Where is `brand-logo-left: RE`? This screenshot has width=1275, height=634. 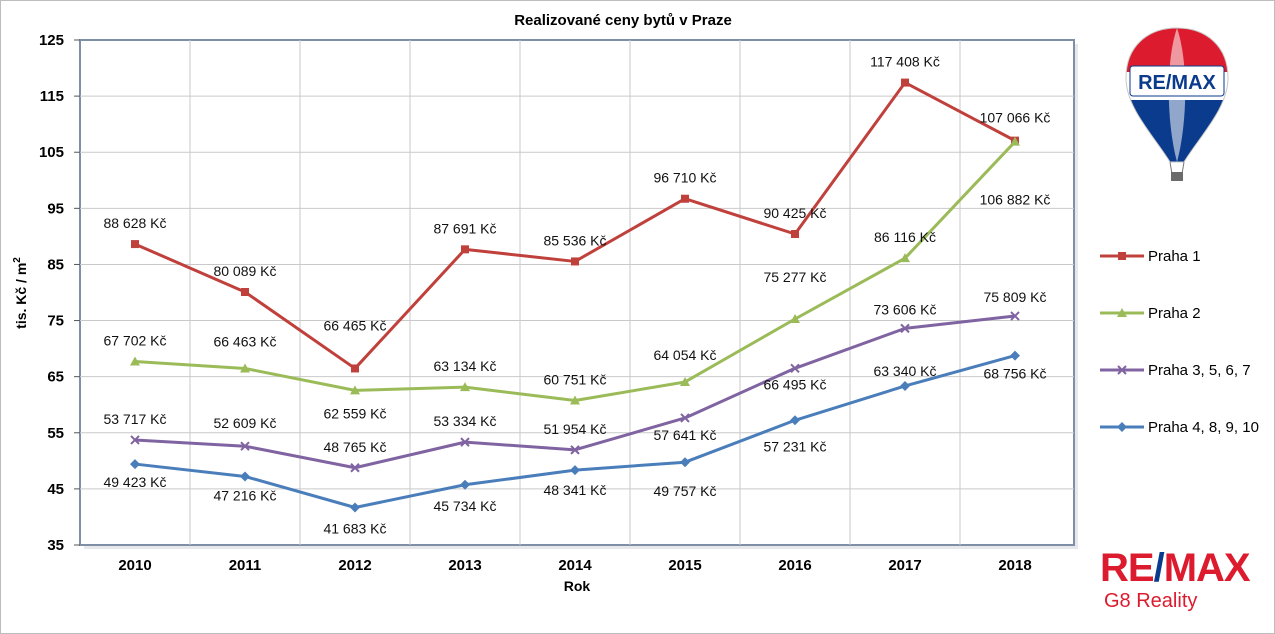
brand-logo-left: RE is located at coordinates (1127, 568).